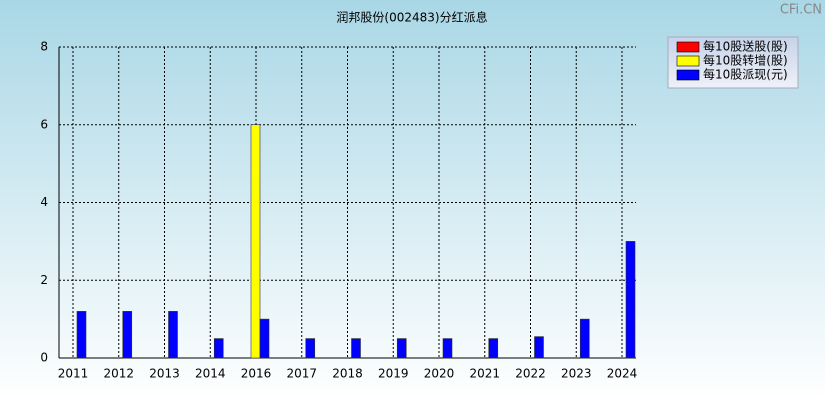  What do you see at coordinates (347, 374) in the screenshot?
I see `x-tick-label: 2018` at bounding box center [347, 374].